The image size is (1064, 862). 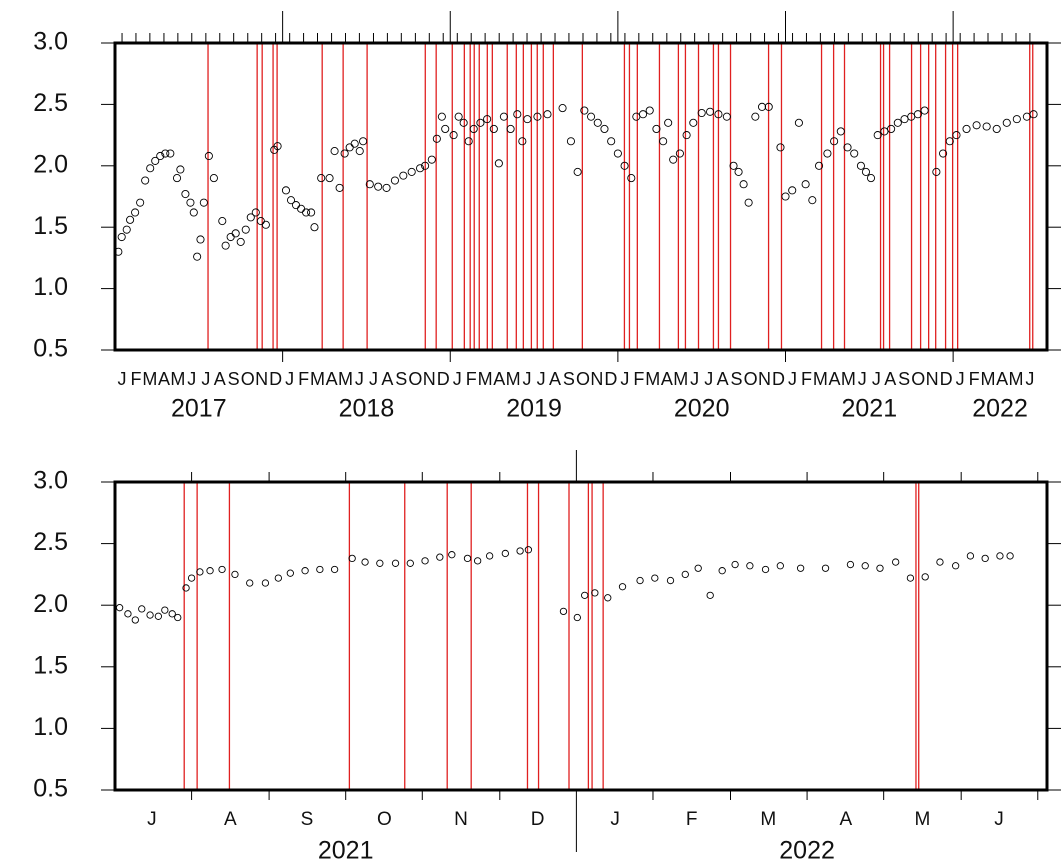 What do you see at coordinates (807, 849) in the screenshot?
I see `year-label: 2022` at bounding box center [807, 849].